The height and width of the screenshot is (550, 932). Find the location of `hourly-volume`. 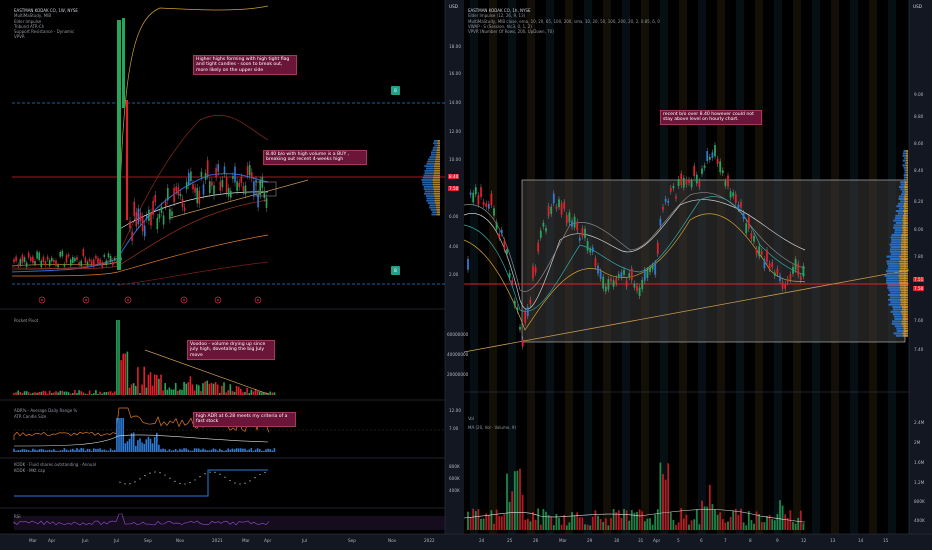

hourly-volume is located at coordinates (636, 496).